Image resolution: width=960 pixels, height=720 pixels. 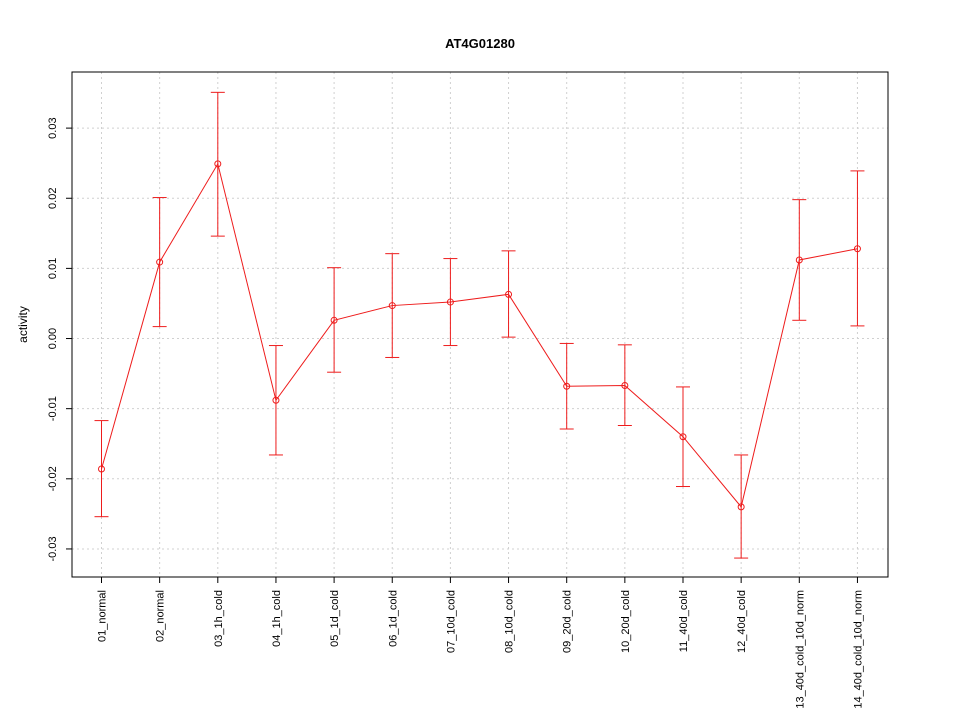 What do you see at coordinates (510, 621) in the screenshot?
I see `x-tick-label: 08_10d_cold` at bounding box center [510, 621].